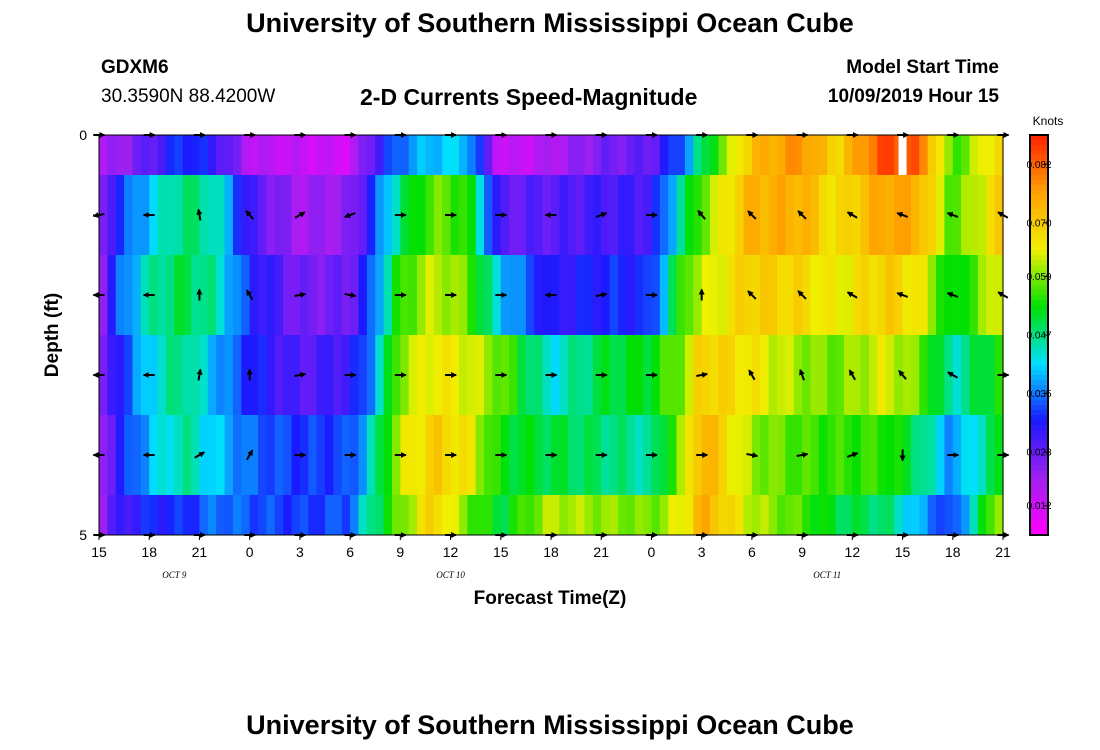 Image resolution: width=1100 pixels, height=750 pixels. What do you see at coordinates (529, 97) in the screenshot?
I see `product-title: 2-D Currents Speed-Magnitude` at bounding box center [529, 97].